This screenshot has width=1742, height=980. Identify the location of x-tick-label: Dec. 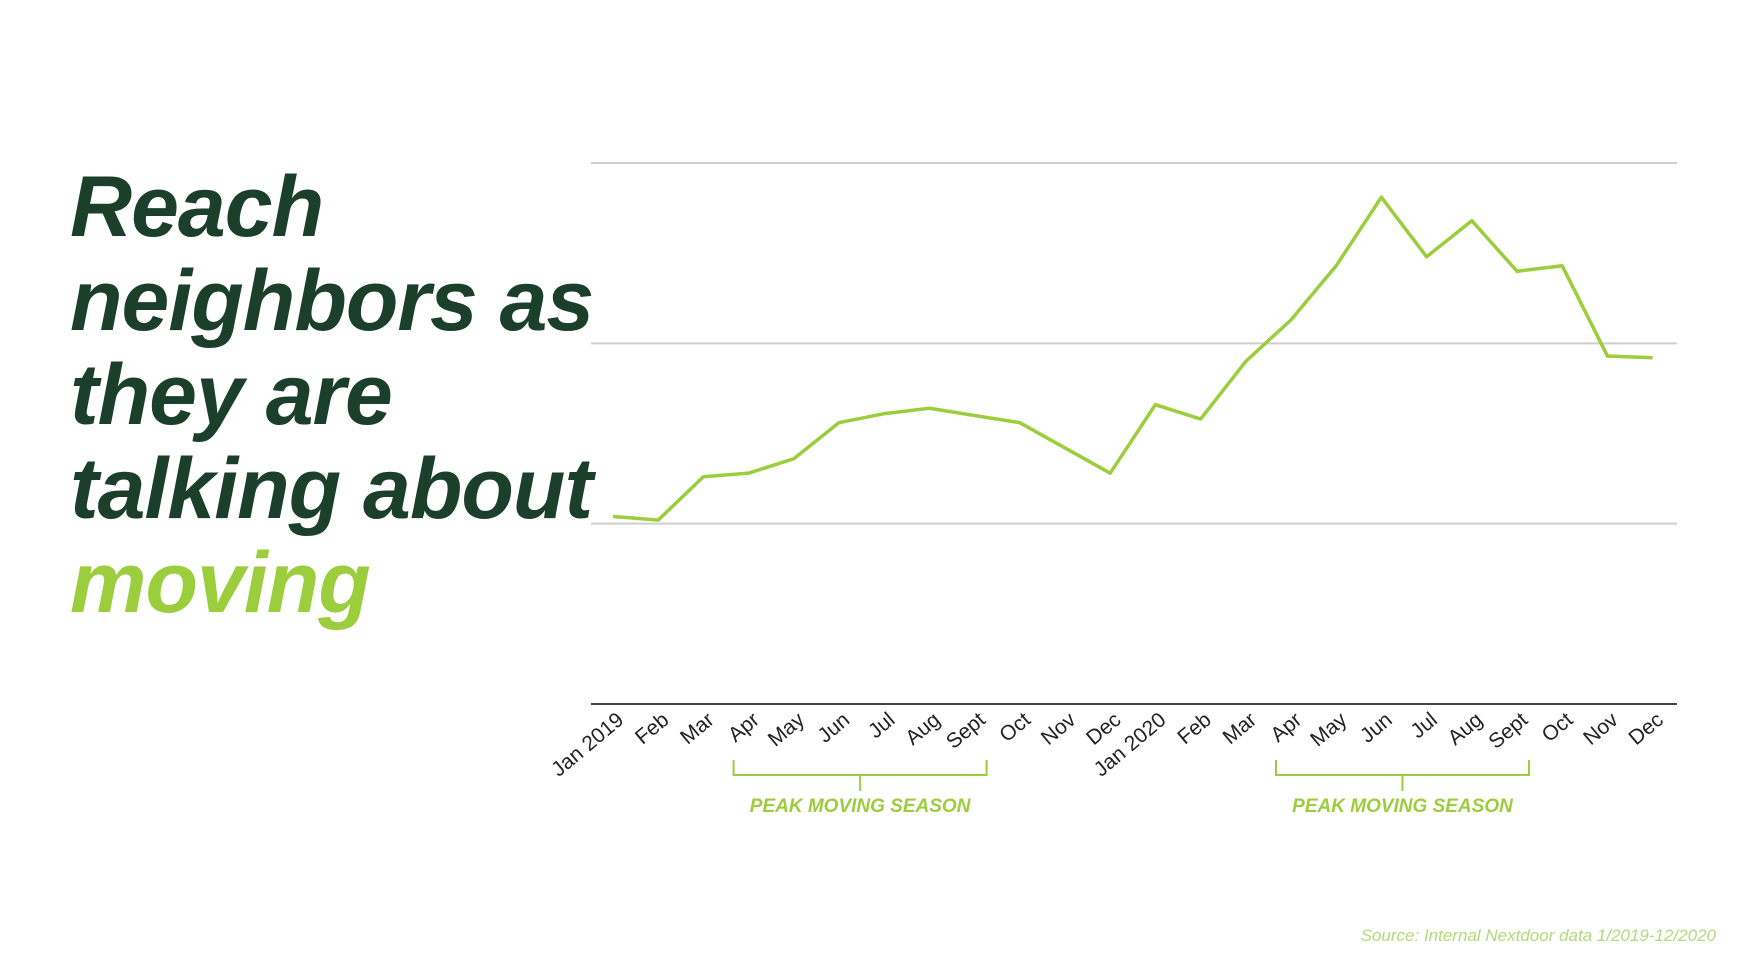
(1645, 729).